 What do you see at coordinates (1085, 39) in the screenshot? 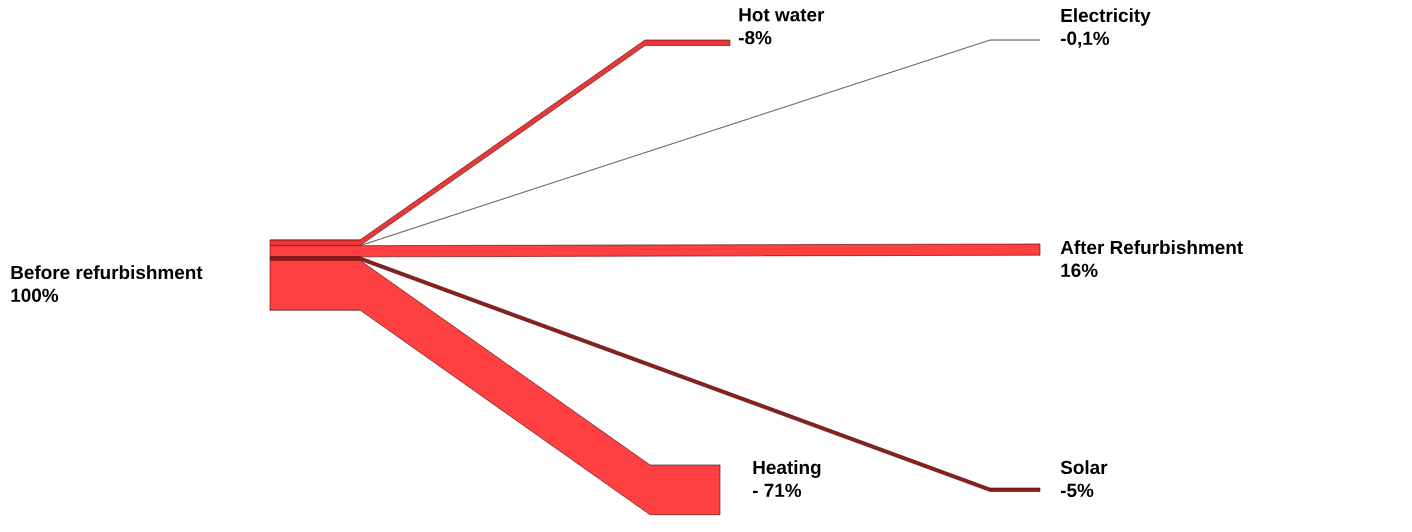
I see `data-label: -0,1%` at bounding box center [1085, 39].